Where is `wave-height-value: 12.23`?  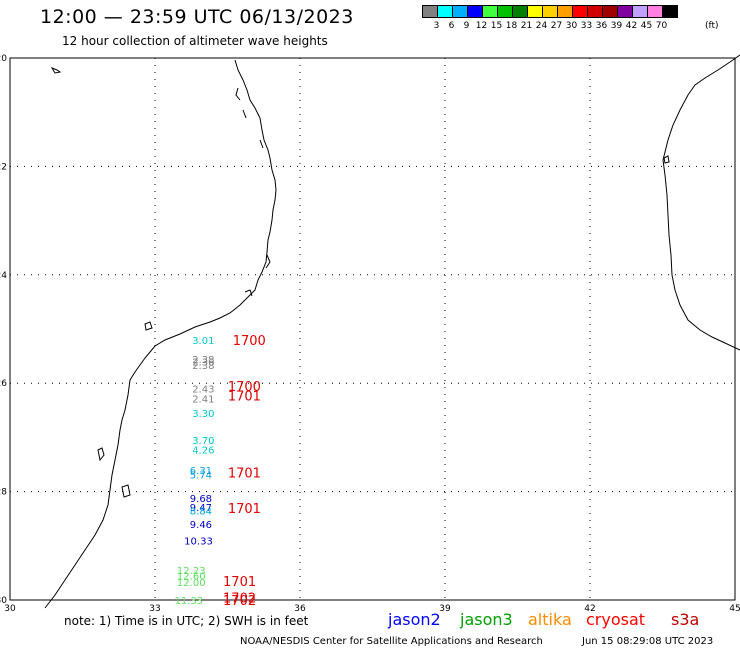
wave-height-value: 12.23 is located at coordinates (191, 571).